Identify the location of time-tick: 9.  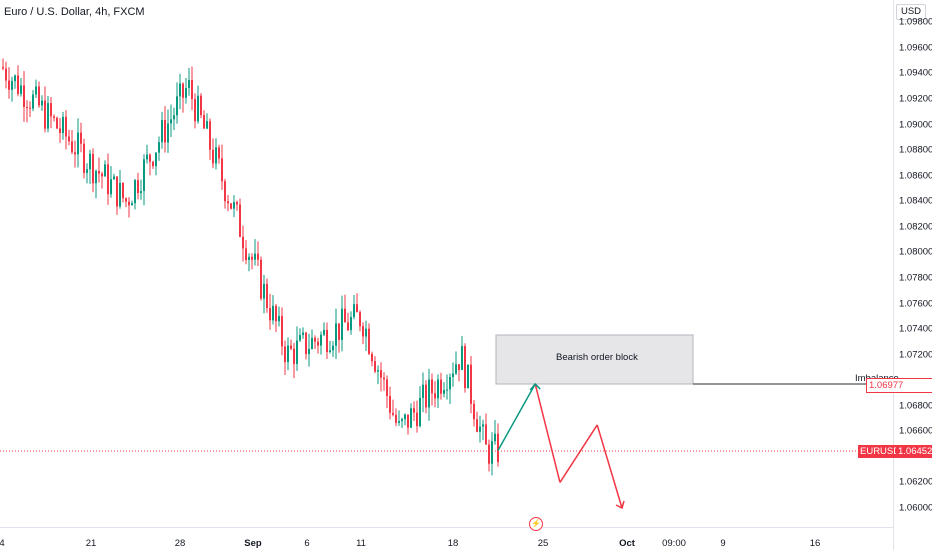
(723, 543).